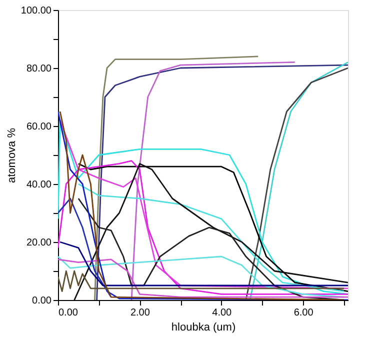  What do you see at coordinates (39, 243) in the screenshot?
I see `y-tick-label: 20.00` at bounding box center [39, 243].